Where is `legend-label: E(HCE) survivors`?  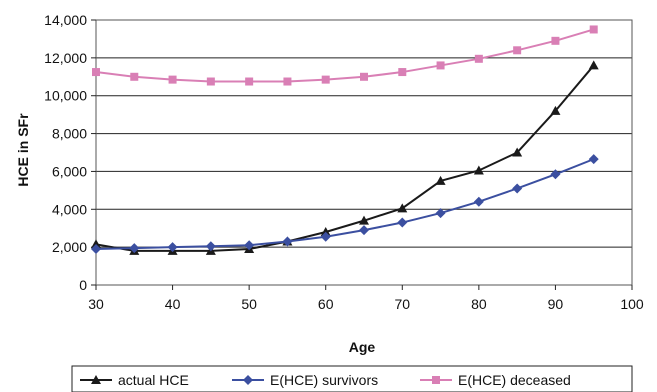 legend-label: E(HCE) survivors is located at coordinates (324, 380).